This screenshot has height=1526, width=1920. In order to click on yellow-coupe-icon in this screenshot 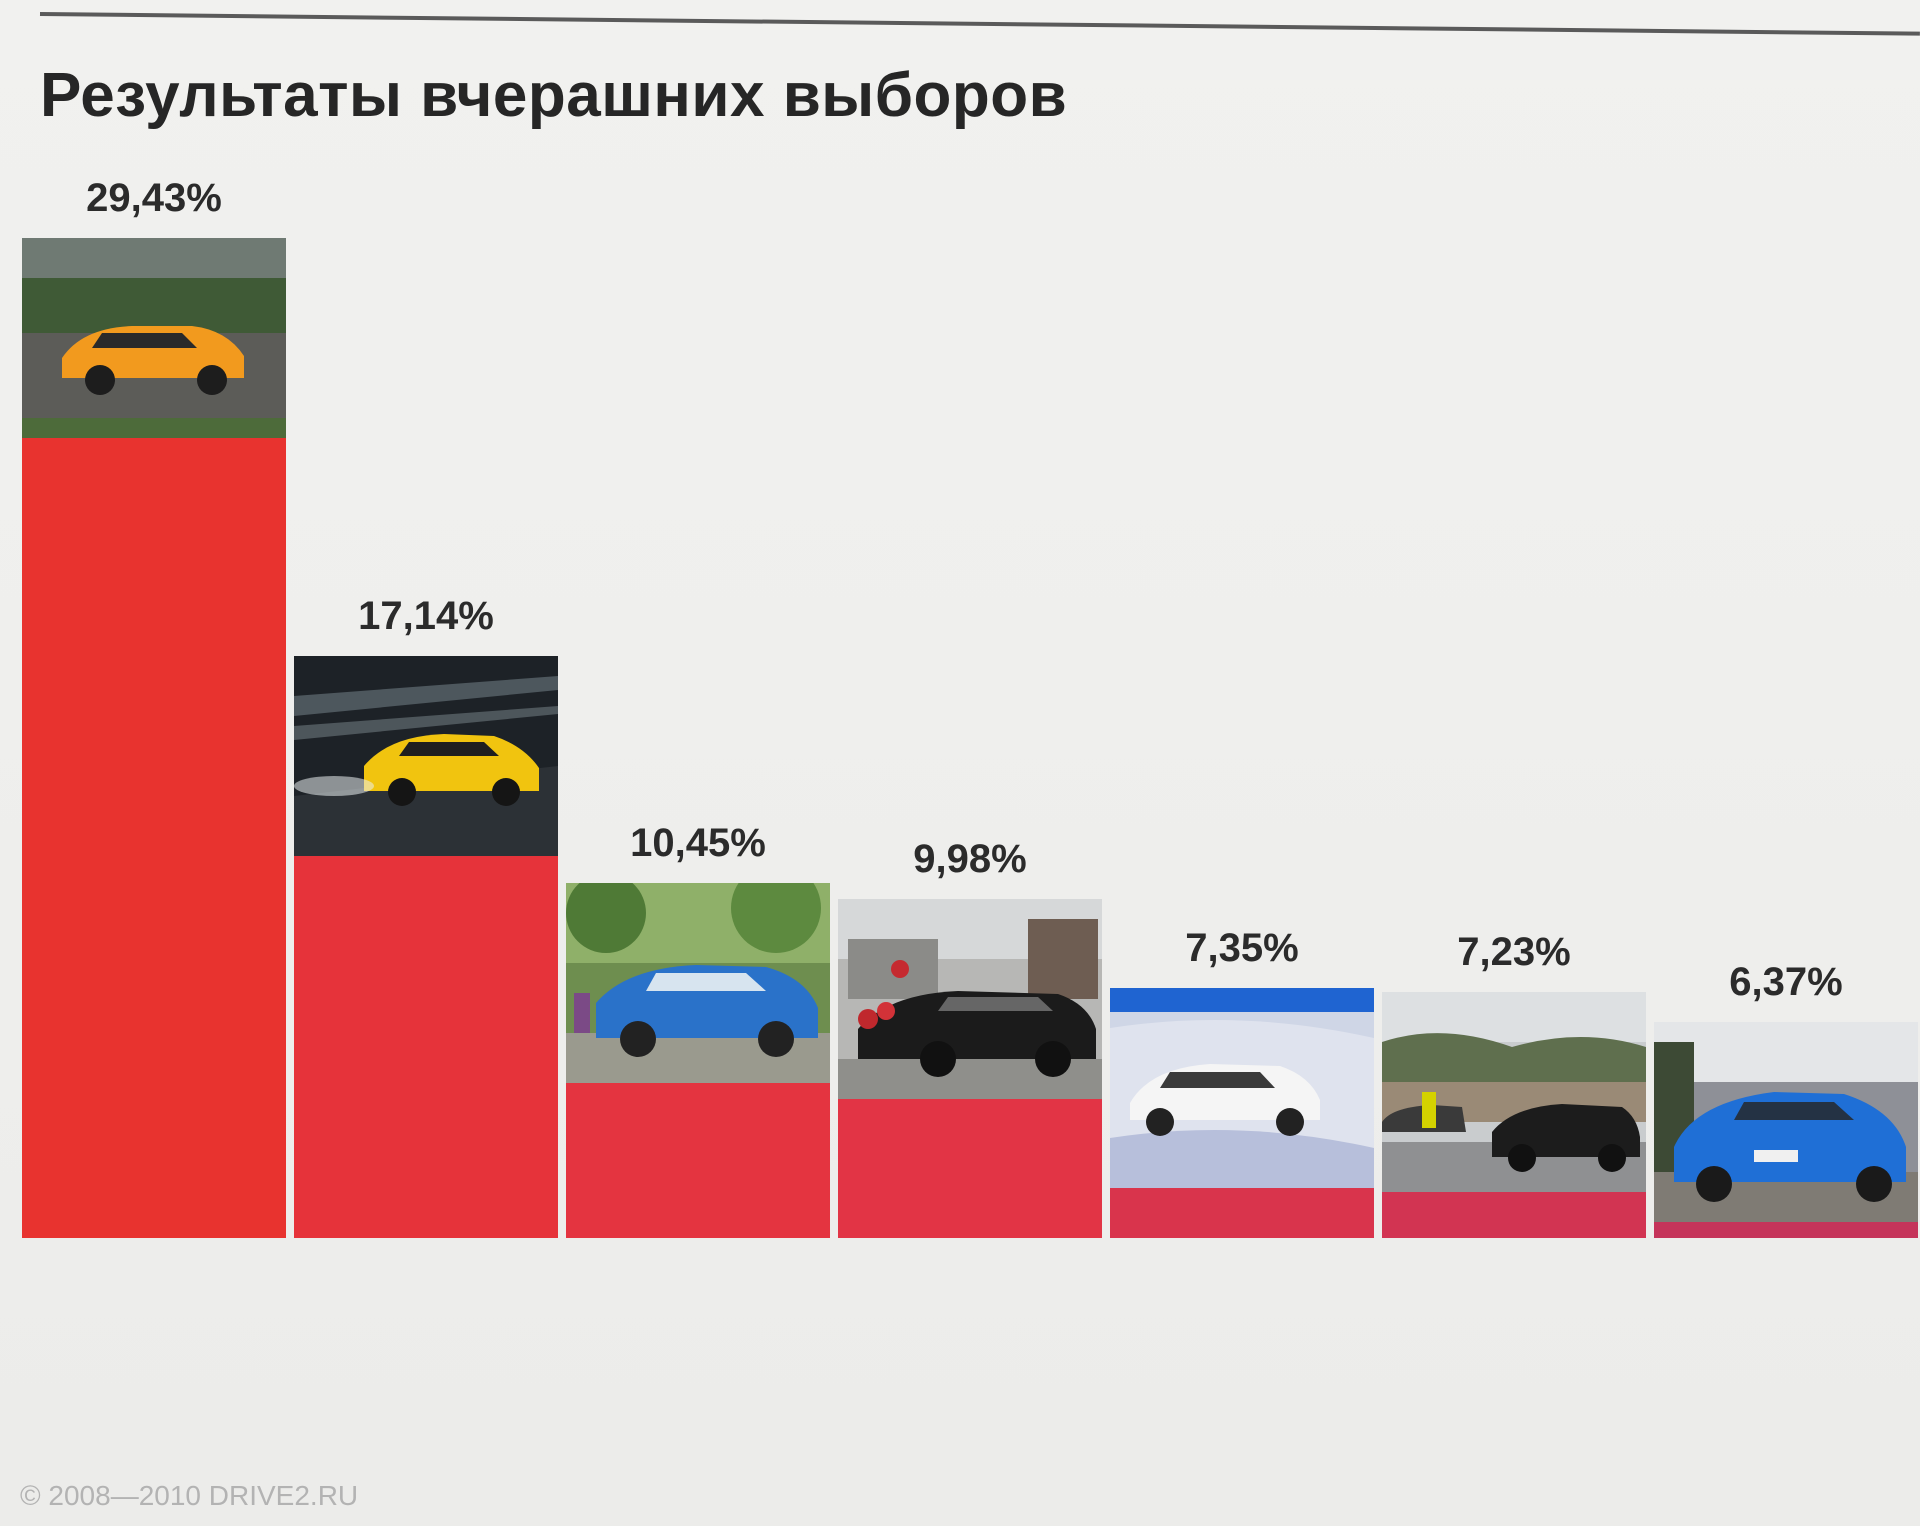, I will do `click(426, 755)`.